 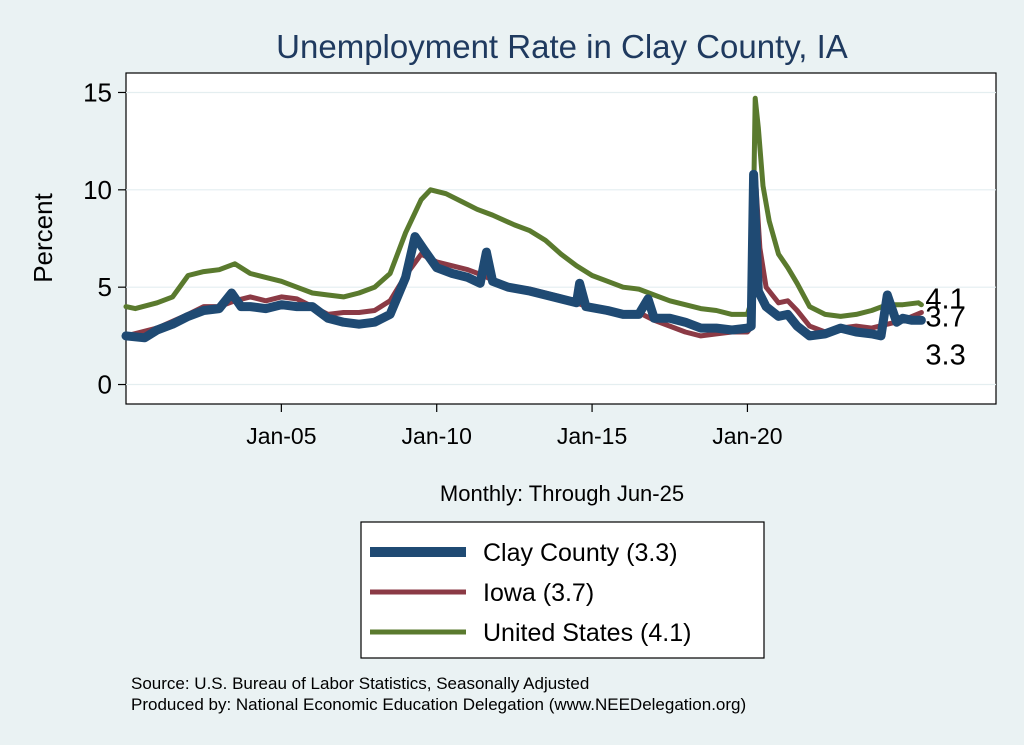 I want to click on legend-label-clay-county: Clay County (3.3), so click(x=580, y=553).